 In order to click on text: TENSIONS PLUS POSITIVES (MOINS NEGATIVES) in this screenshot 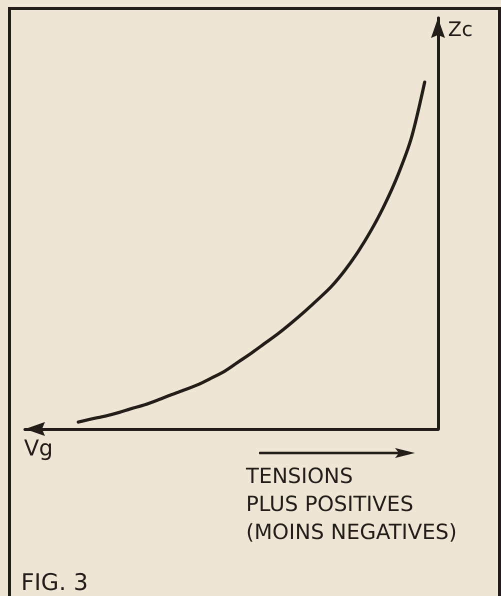, I will do `click(351, 504)`.